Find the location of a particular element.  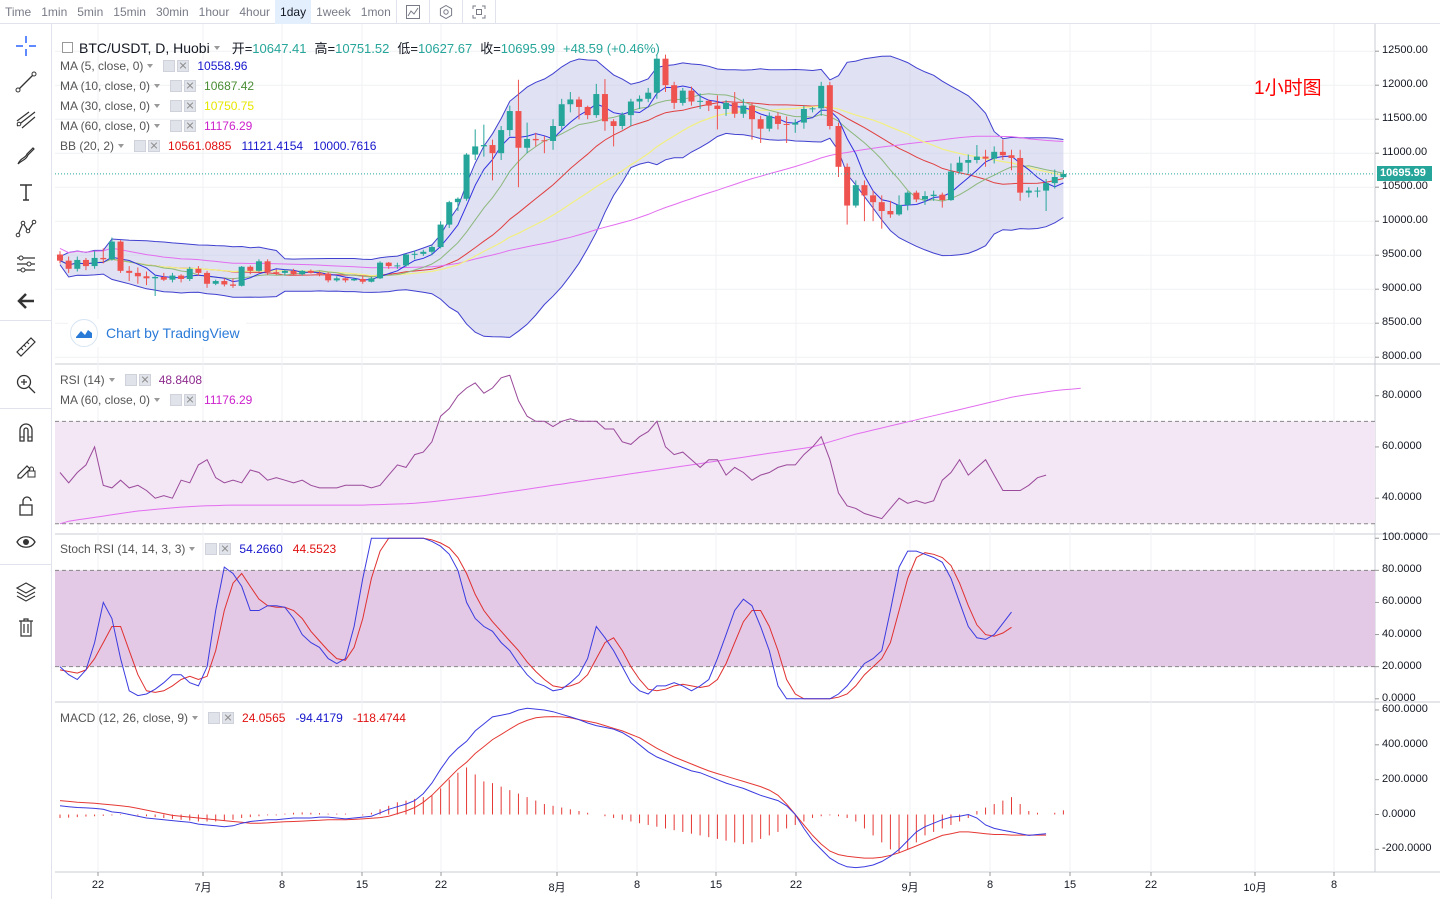

pattern-tool is located at coordinates (26, 229).